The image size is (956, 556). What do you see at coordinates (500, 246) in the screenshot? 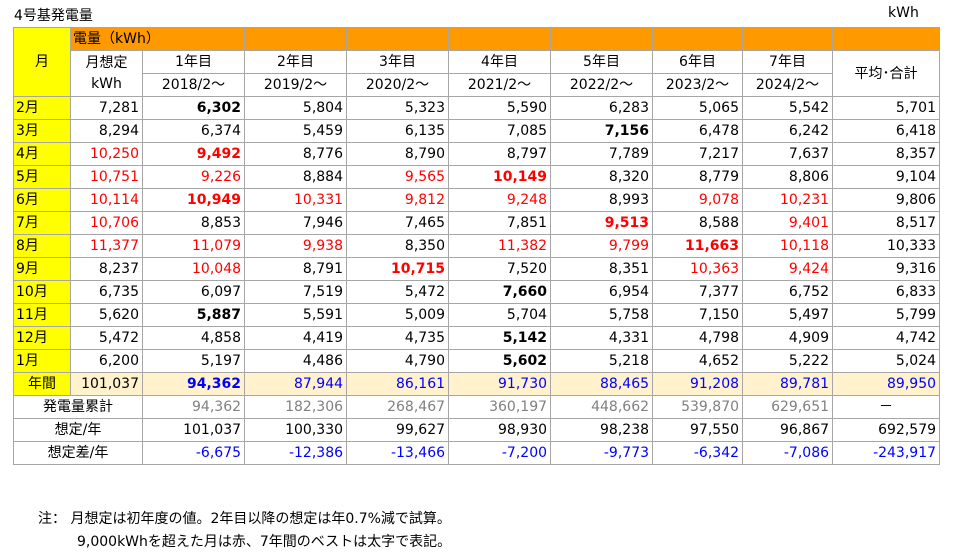
I see `value-cell: 11,382` at bounding box center [500, 246].